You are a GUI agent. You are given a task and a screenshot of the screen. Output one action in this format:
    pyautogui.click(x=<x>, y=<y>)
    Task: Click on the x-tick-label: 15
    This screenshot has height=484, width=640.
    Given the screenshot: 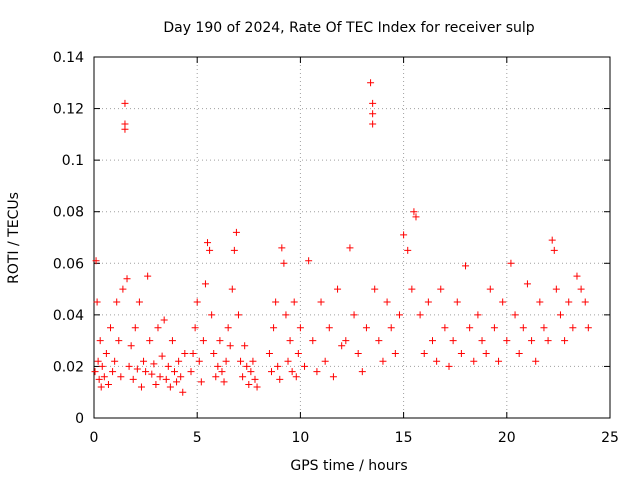 What is the action you would take?
    pyautogui.click(x=404, y=438)
    